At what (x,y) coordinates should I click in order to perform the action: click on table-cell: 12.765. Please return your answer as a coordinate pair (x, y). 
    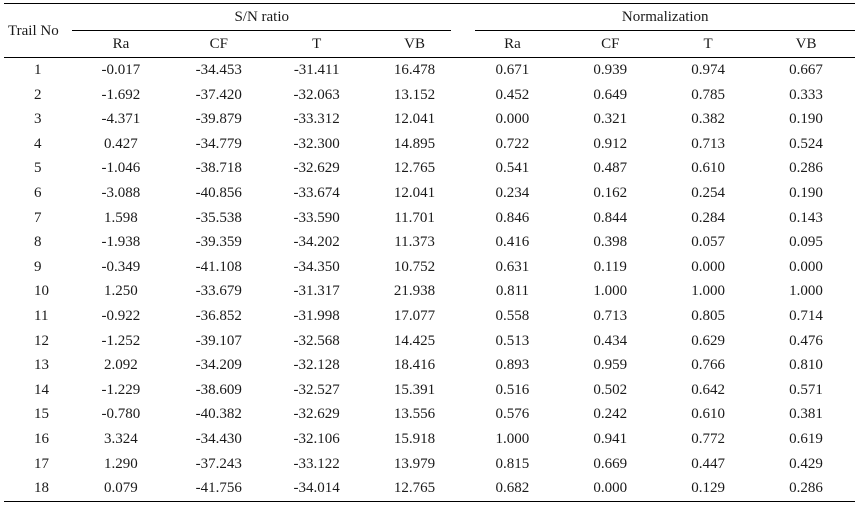
    Looking at the image, I should click on (414, 168).